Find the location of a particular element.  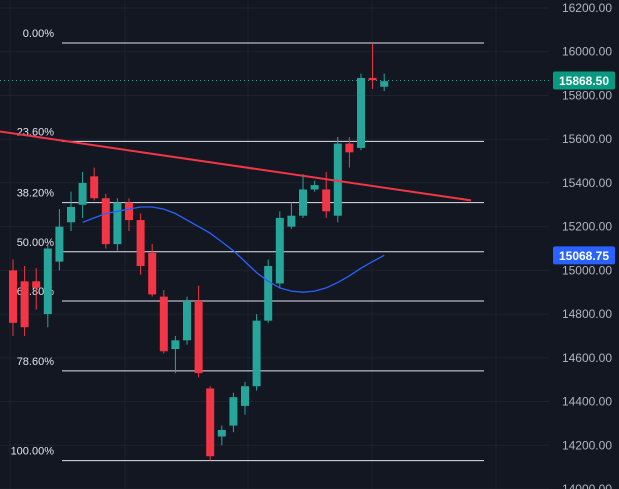

price-axis-tick-label: 15400.00 is located at coordinates (587, 183).